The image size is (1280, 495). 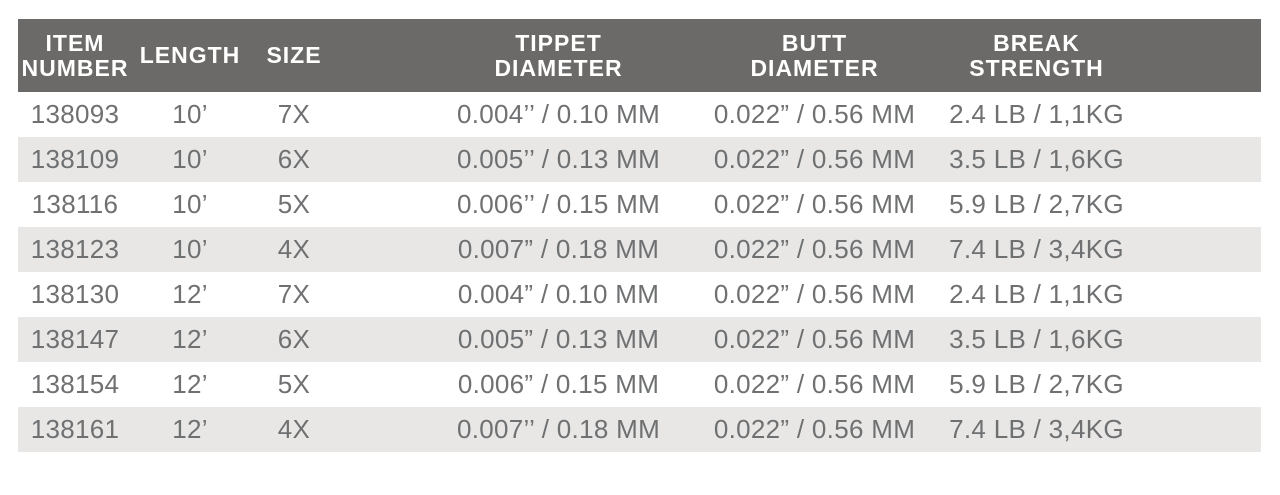 I want to click on cell-tippet-diameter: 0.006’’ / 0.15 MM, so click(x=558, y=204).